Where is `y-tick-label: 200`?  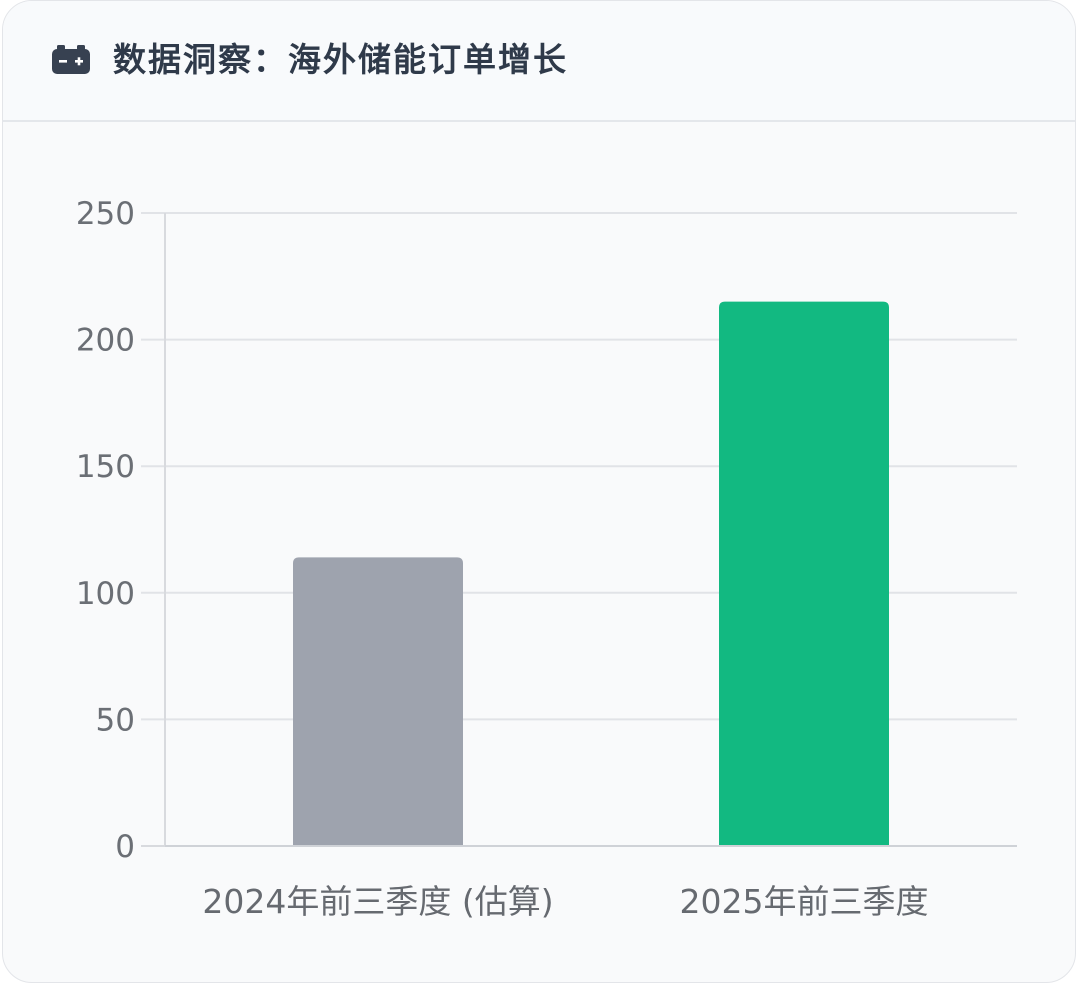 y-tick-label: 200 is located at coordinates (105, 341).